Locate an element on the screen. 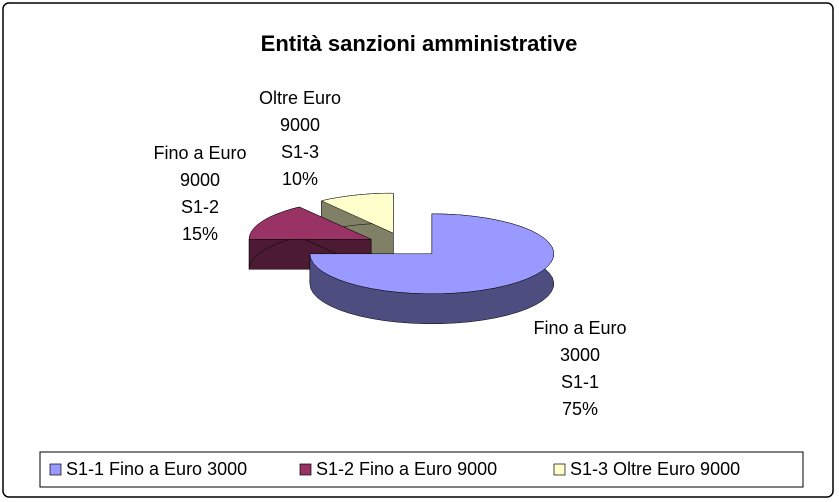 This screenshot has width=839, height=502. legend-box is located at coordinates (421, 469).